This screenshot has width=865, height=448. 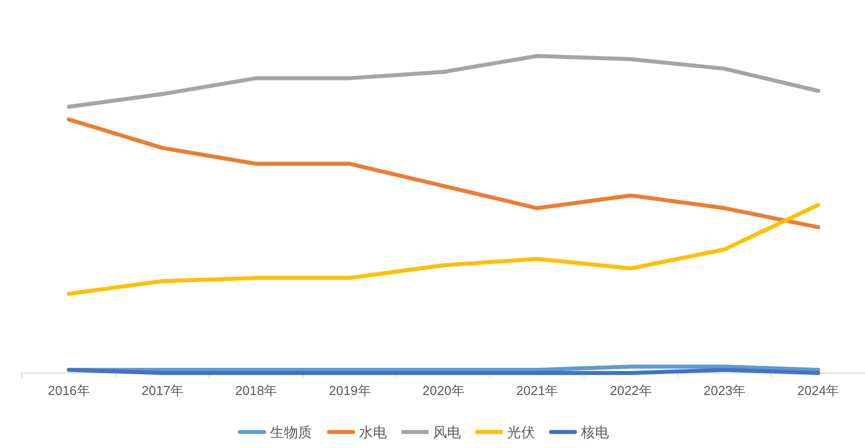 What do you see at coordinates (447, 432) in the screenshot?
I see `legend-label: 风电` at bounding box center [447, 432].